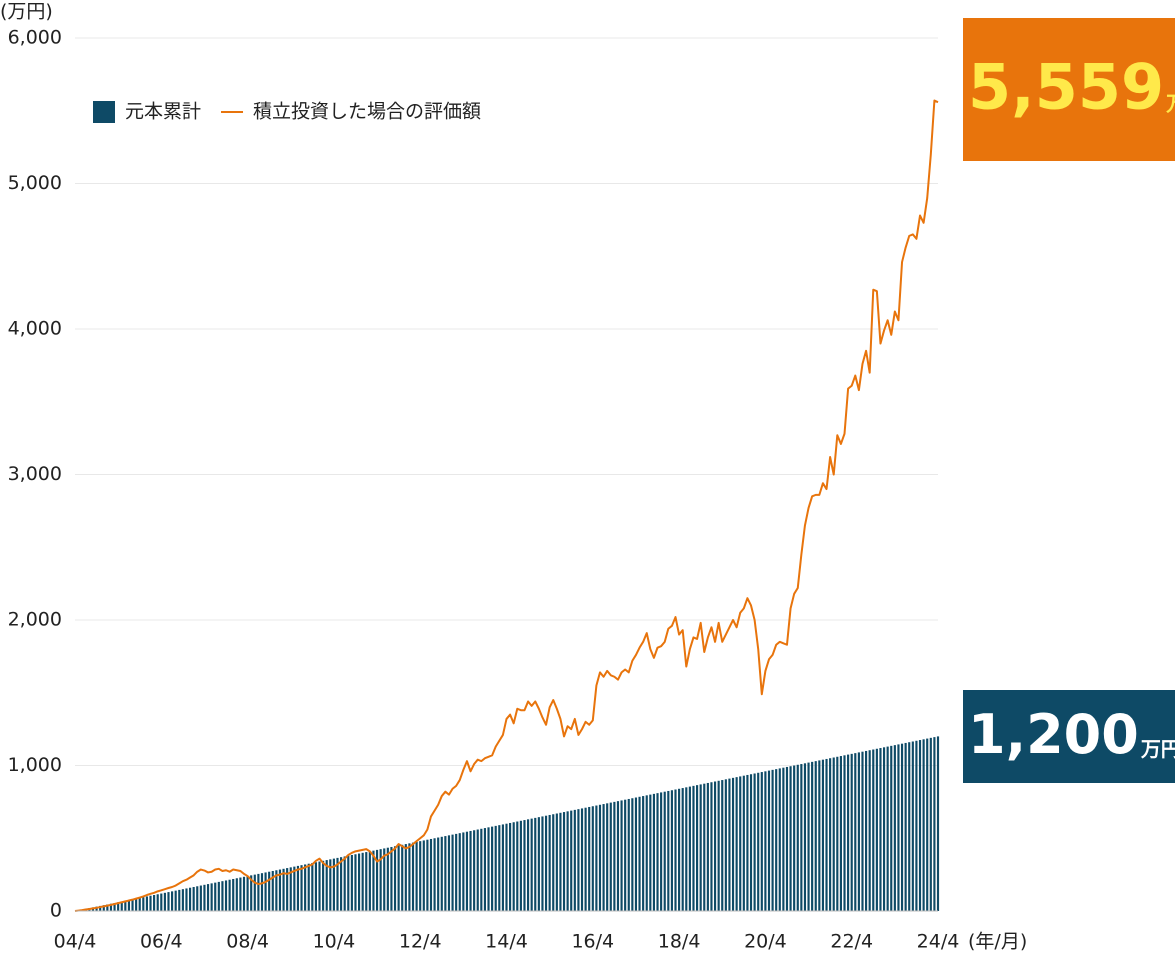 This screenshot has height=954, width=1175. What do you see at coordinates (592, 942) in the screenshot?
I see `x-tick-label: 16/4` at bounding box center [592, 942].